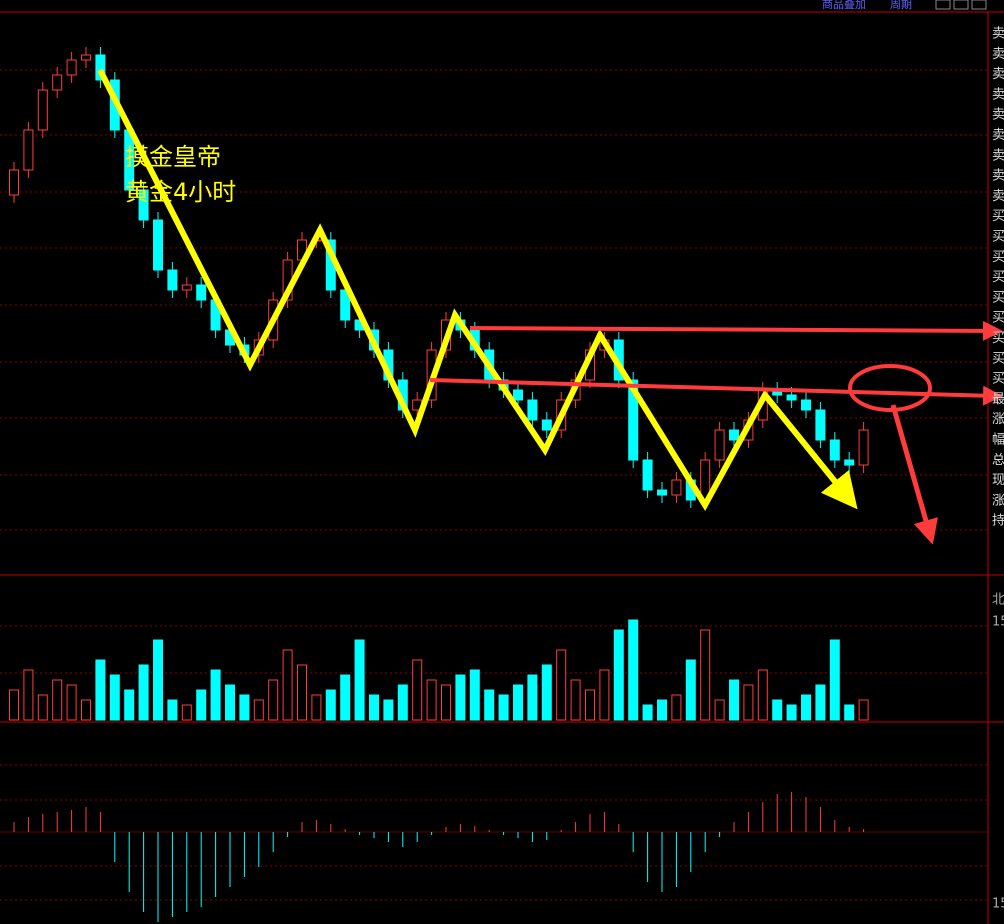  Describe the element at coordinates (914, 474) in the screenshot. I see `forecast-arrow` at that location.